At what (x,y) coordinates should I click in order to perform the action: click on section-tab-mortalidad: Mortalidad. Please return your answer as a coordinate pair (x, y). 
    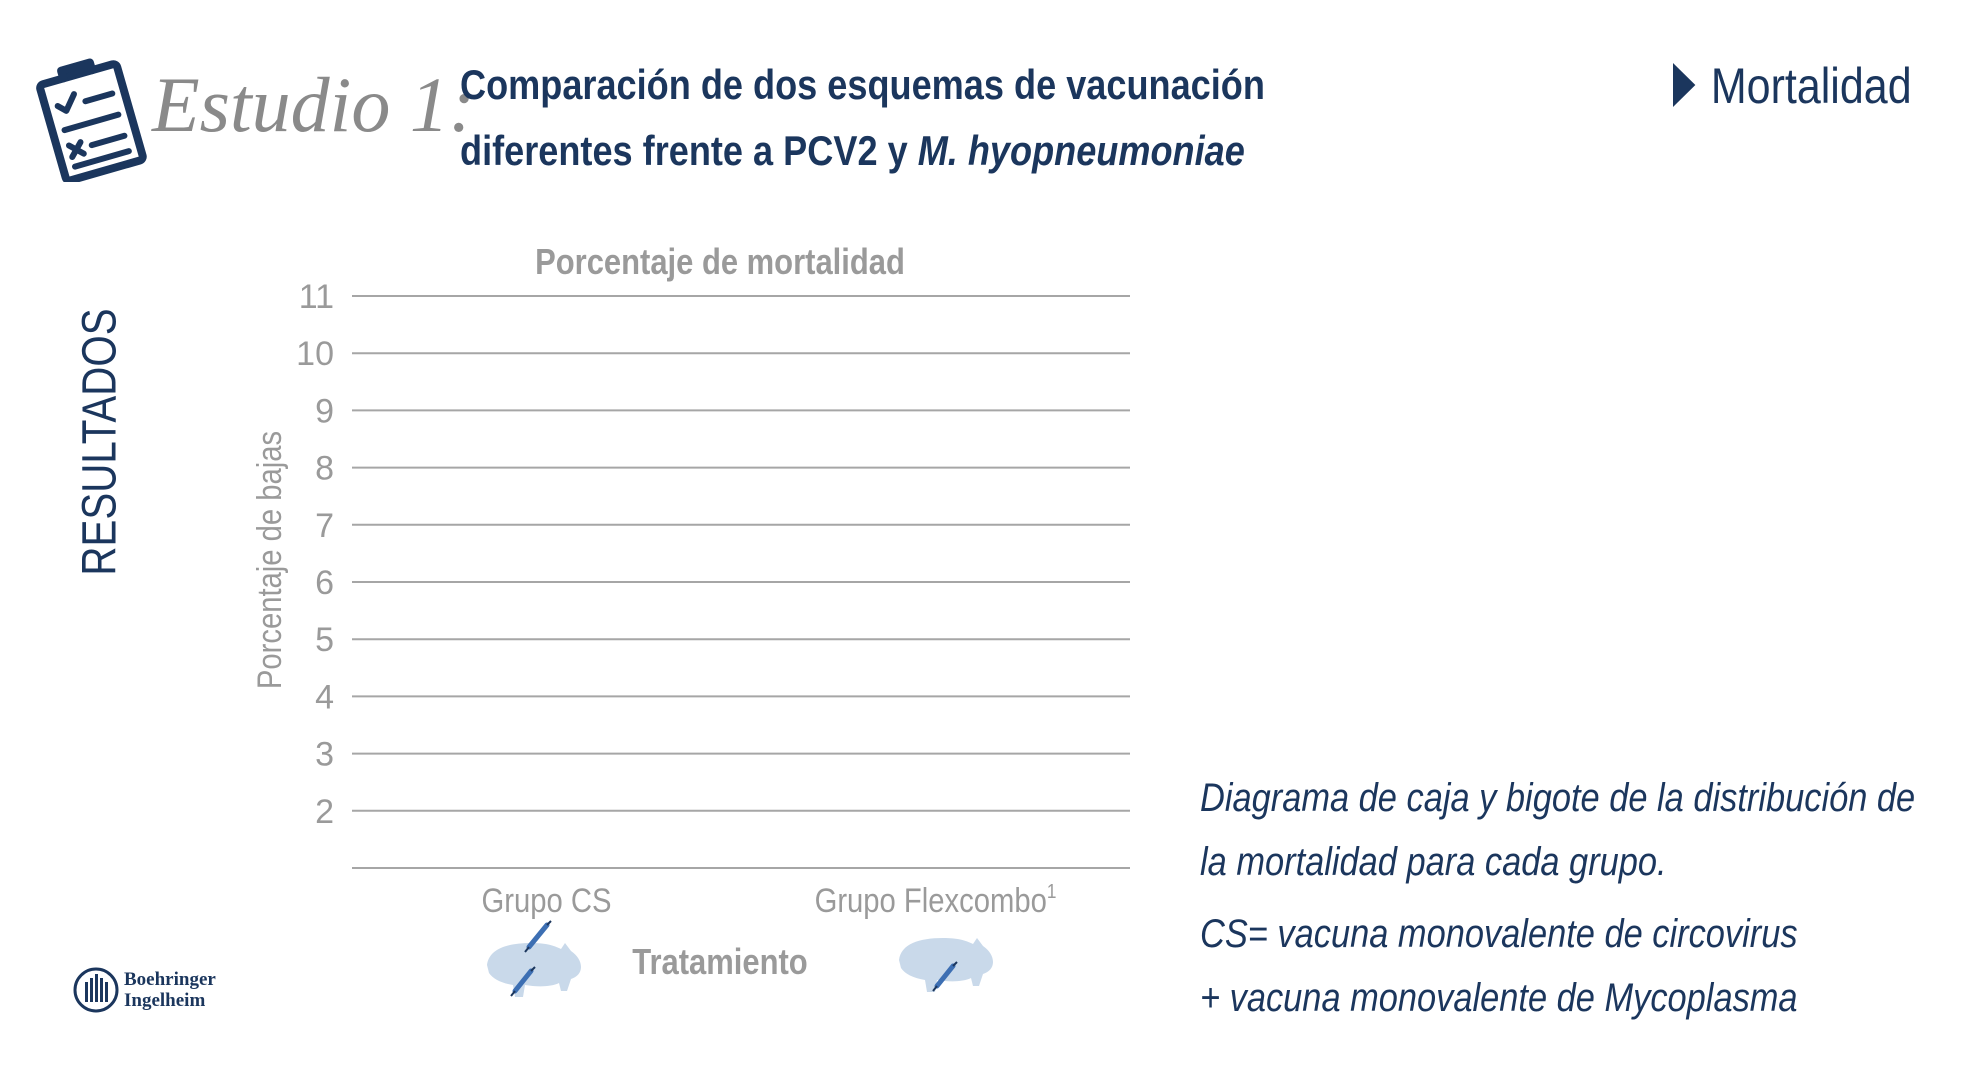
    Looking at the image, I should click on (1792, 86).